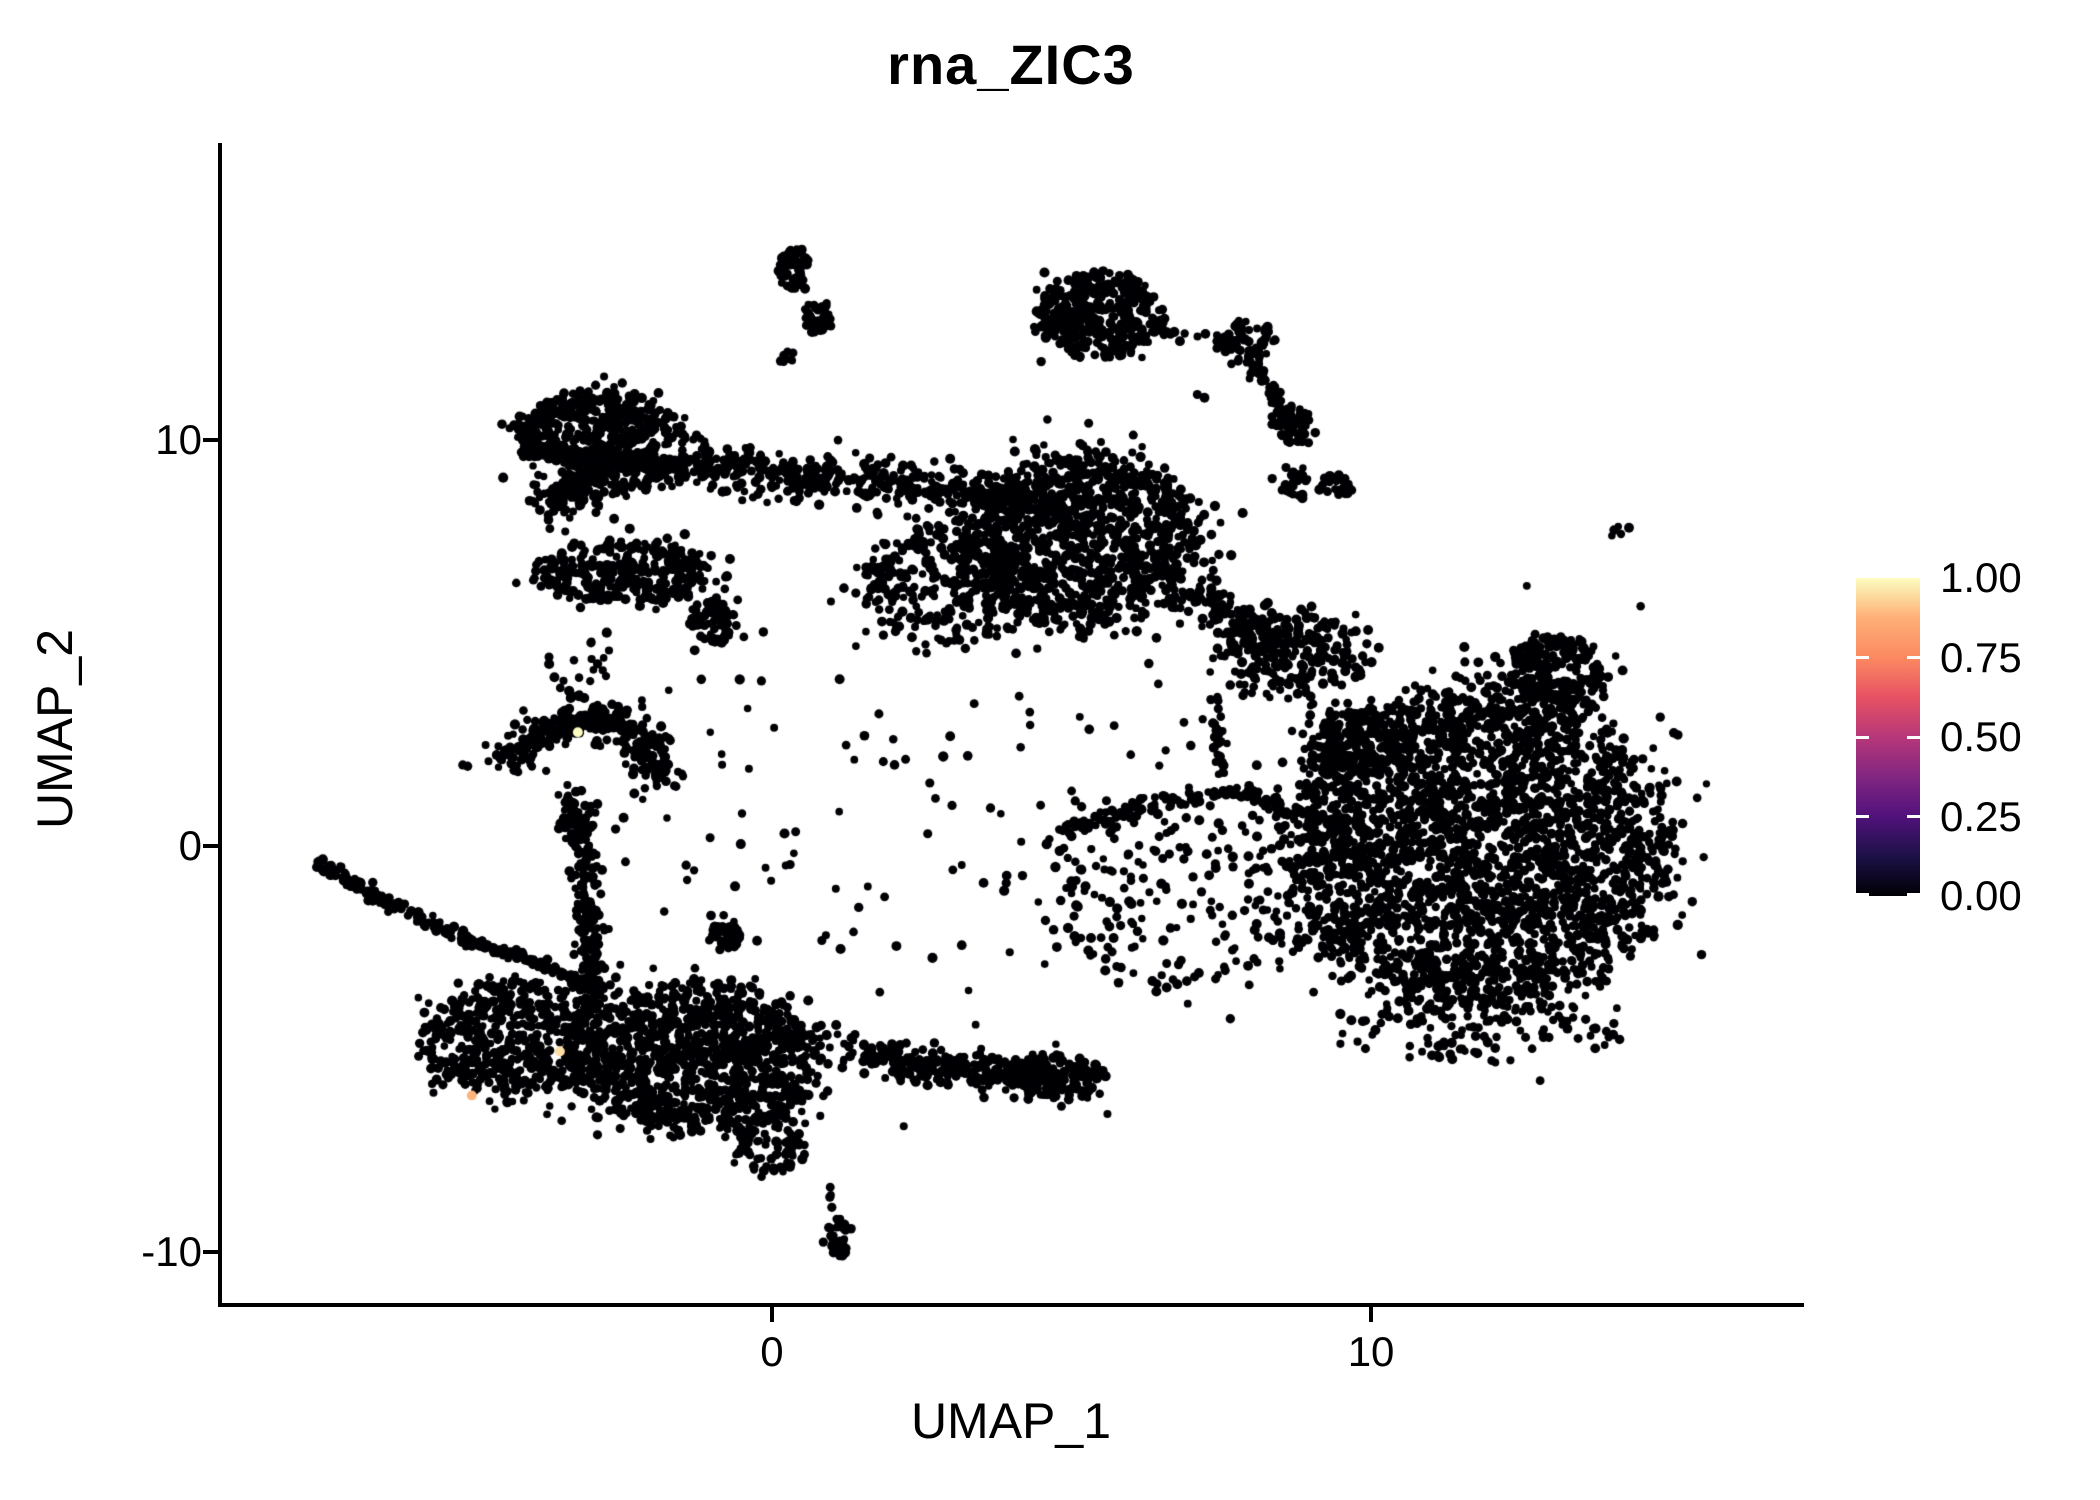 Image resolution: width=2100 pixels, height=1500 pixels. Describe the element at coordinates (220, 725) in the screenshot. I see `y-axis-line` at that location.